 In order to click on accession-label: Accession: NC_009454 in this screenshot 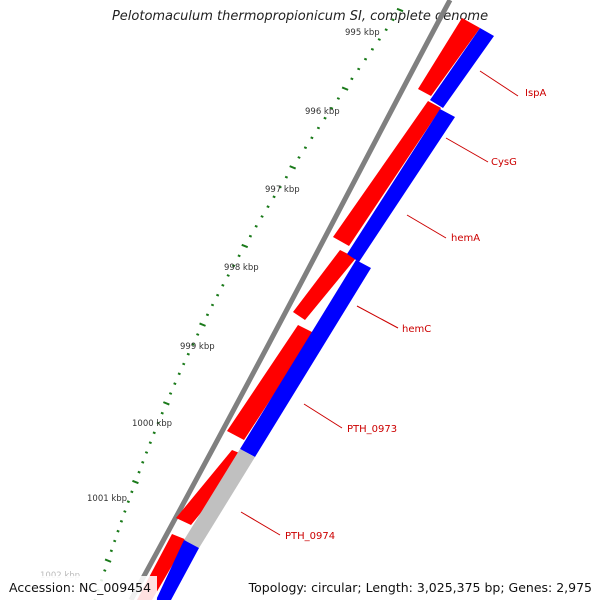, I will do `click(80, 588)`.